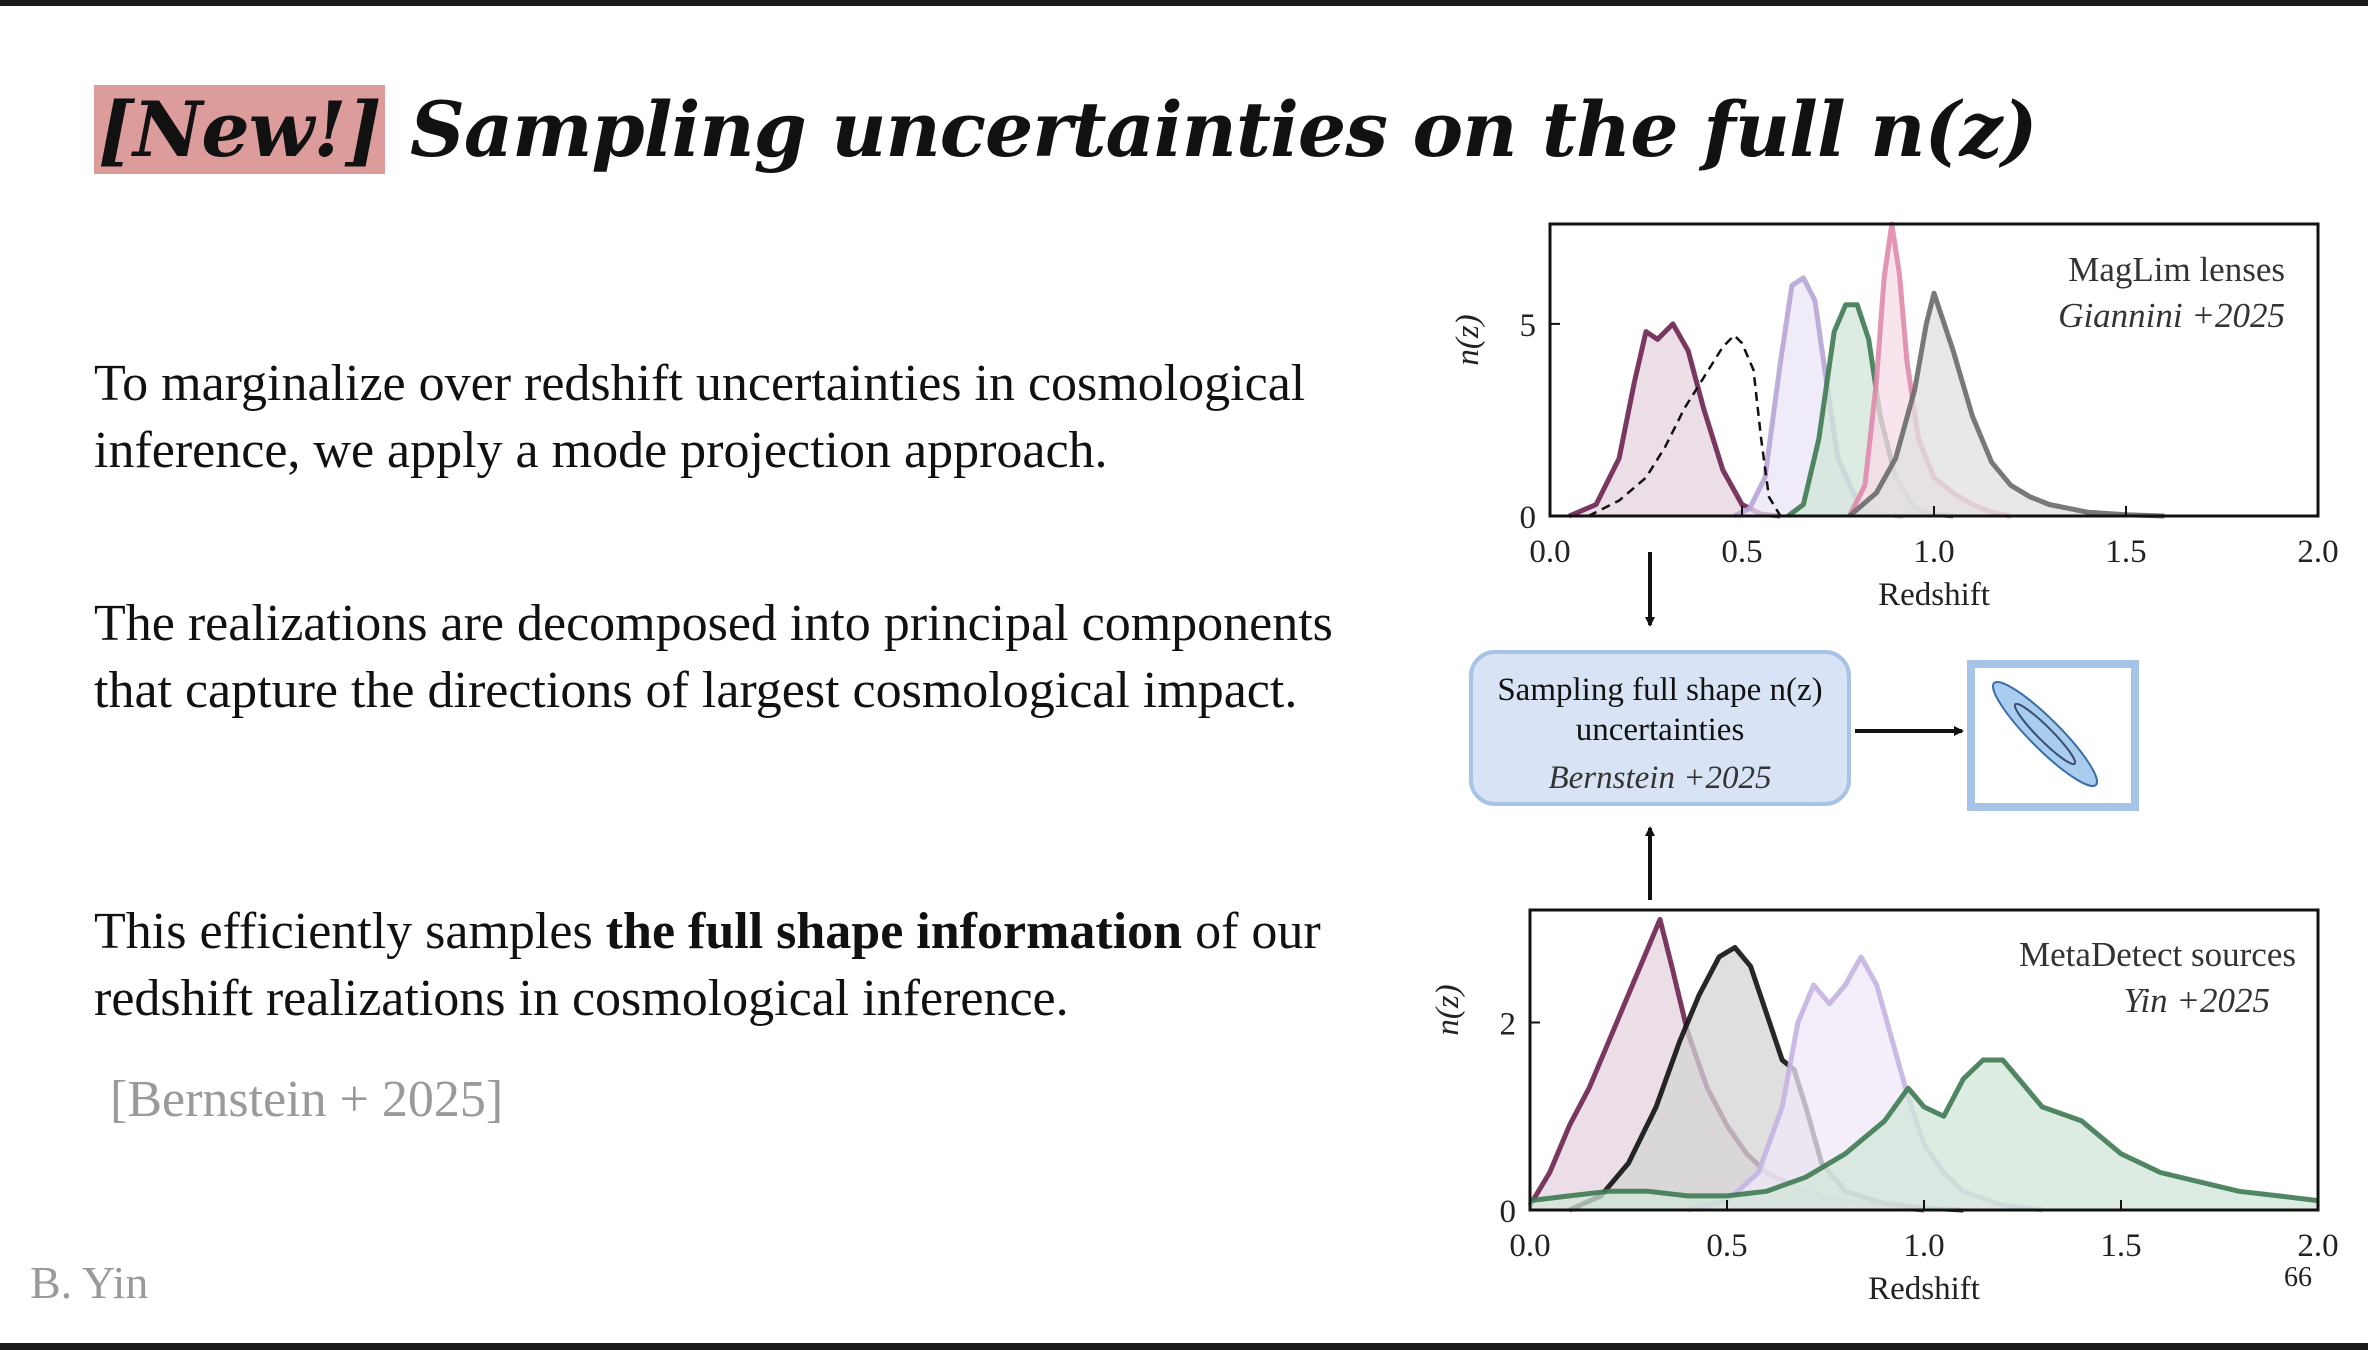  I want to click on x-tick-label-maglim-1: 0.5, so click(1741, 552).